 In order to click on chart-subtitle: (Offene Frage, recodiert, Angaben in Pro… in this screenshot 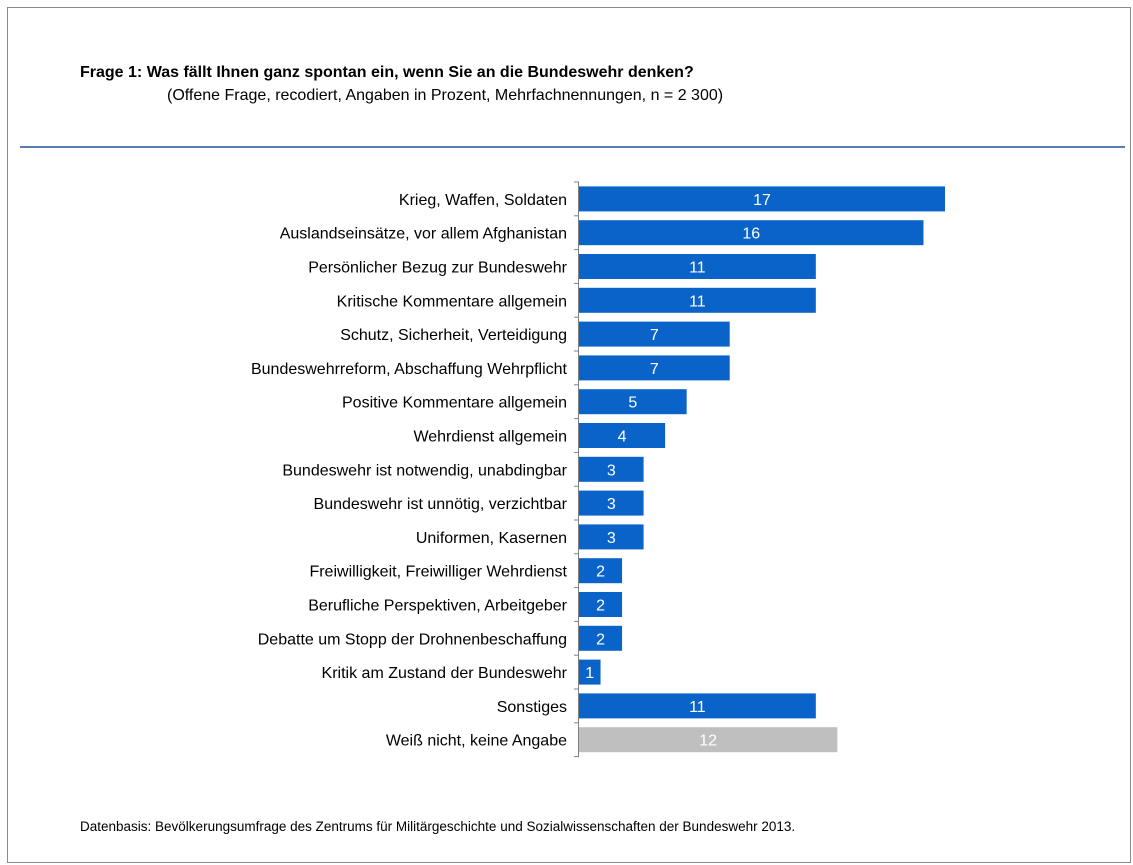, I will do `click(445, 95)`.